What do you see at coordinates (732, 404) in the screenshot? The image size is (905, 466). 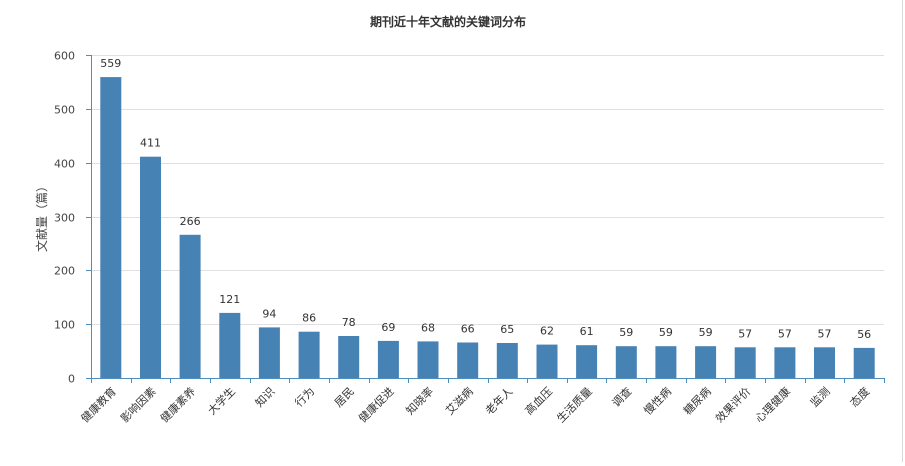 I see `x-tick-label: 效果评价` at bounding box center [732, 404].